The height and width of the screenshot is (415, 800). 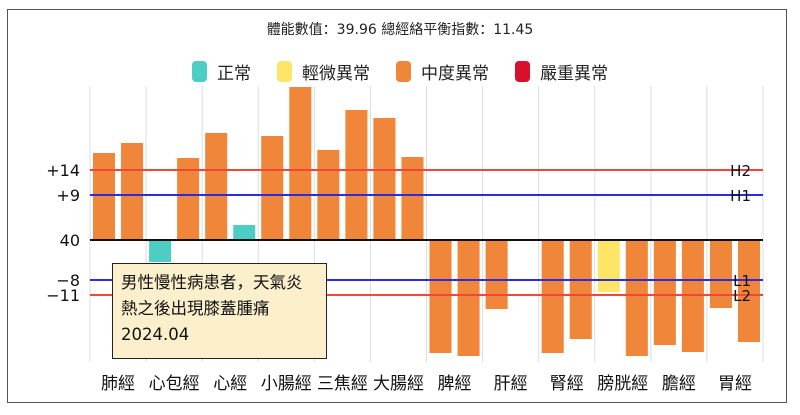 I want to click on x-tick-label: 小腸經, so click(x=286, y=384).